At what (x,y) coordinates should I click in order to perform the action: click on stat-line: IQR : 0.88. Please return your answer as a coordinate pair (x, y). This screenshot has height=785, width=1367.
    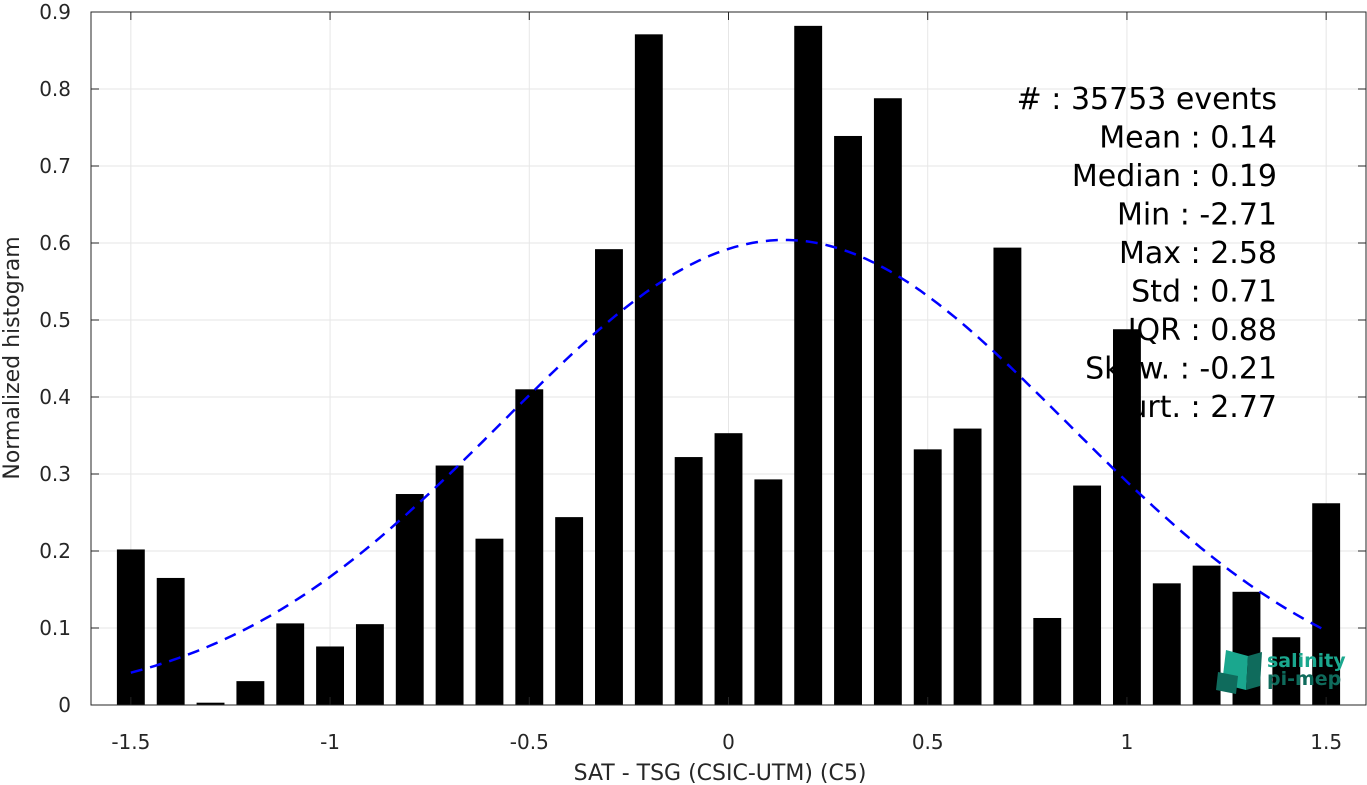
    Looking at the image, I should click on (1202, 330).